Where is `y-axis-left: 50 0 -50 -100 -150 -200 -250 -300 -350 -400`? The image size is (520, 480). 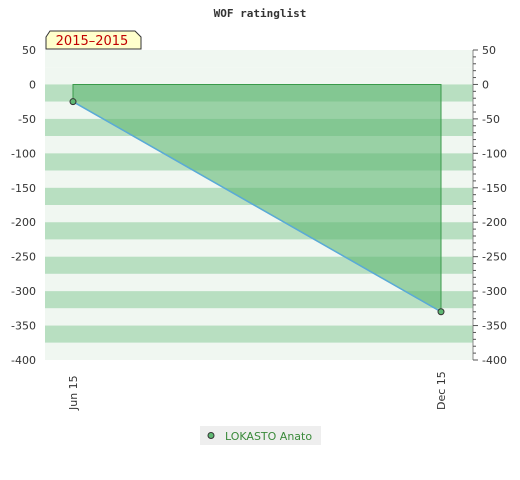 y-axis-left: 50 0 -50 -100 -150 -200 -250 -300 -350 -400 is located at coordinates (23, 205).